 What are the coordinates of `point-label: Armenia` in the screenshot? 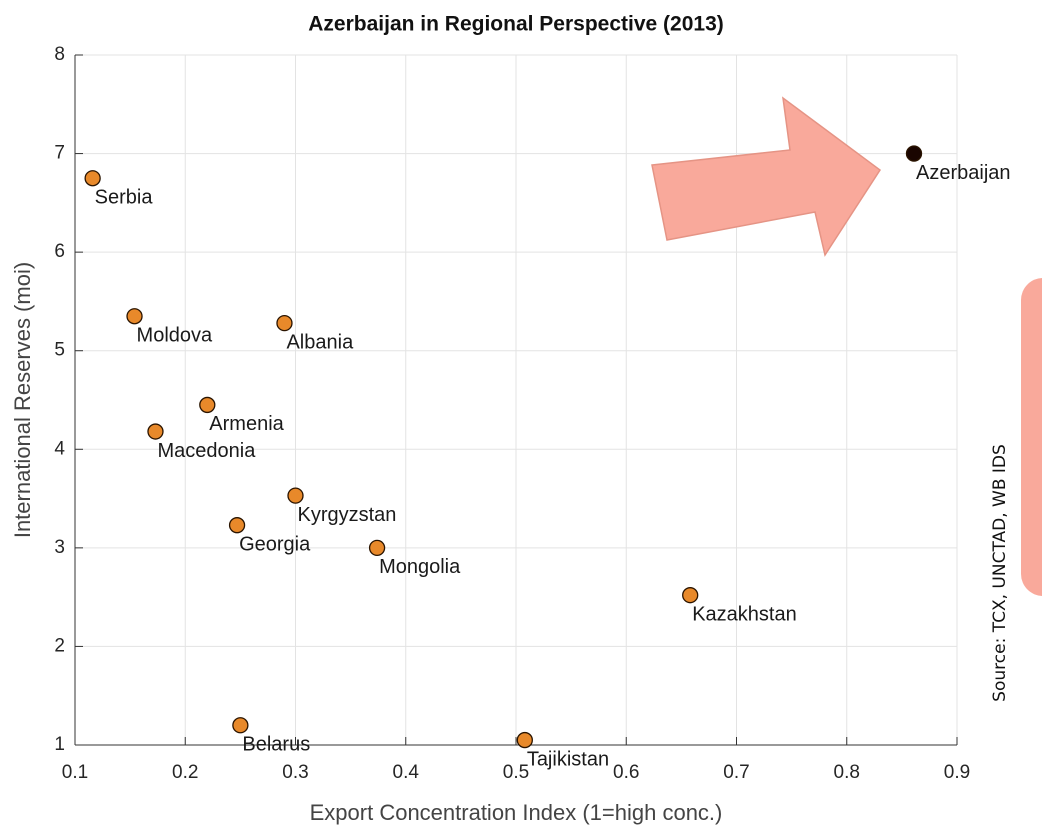 It's located at (246, 424).